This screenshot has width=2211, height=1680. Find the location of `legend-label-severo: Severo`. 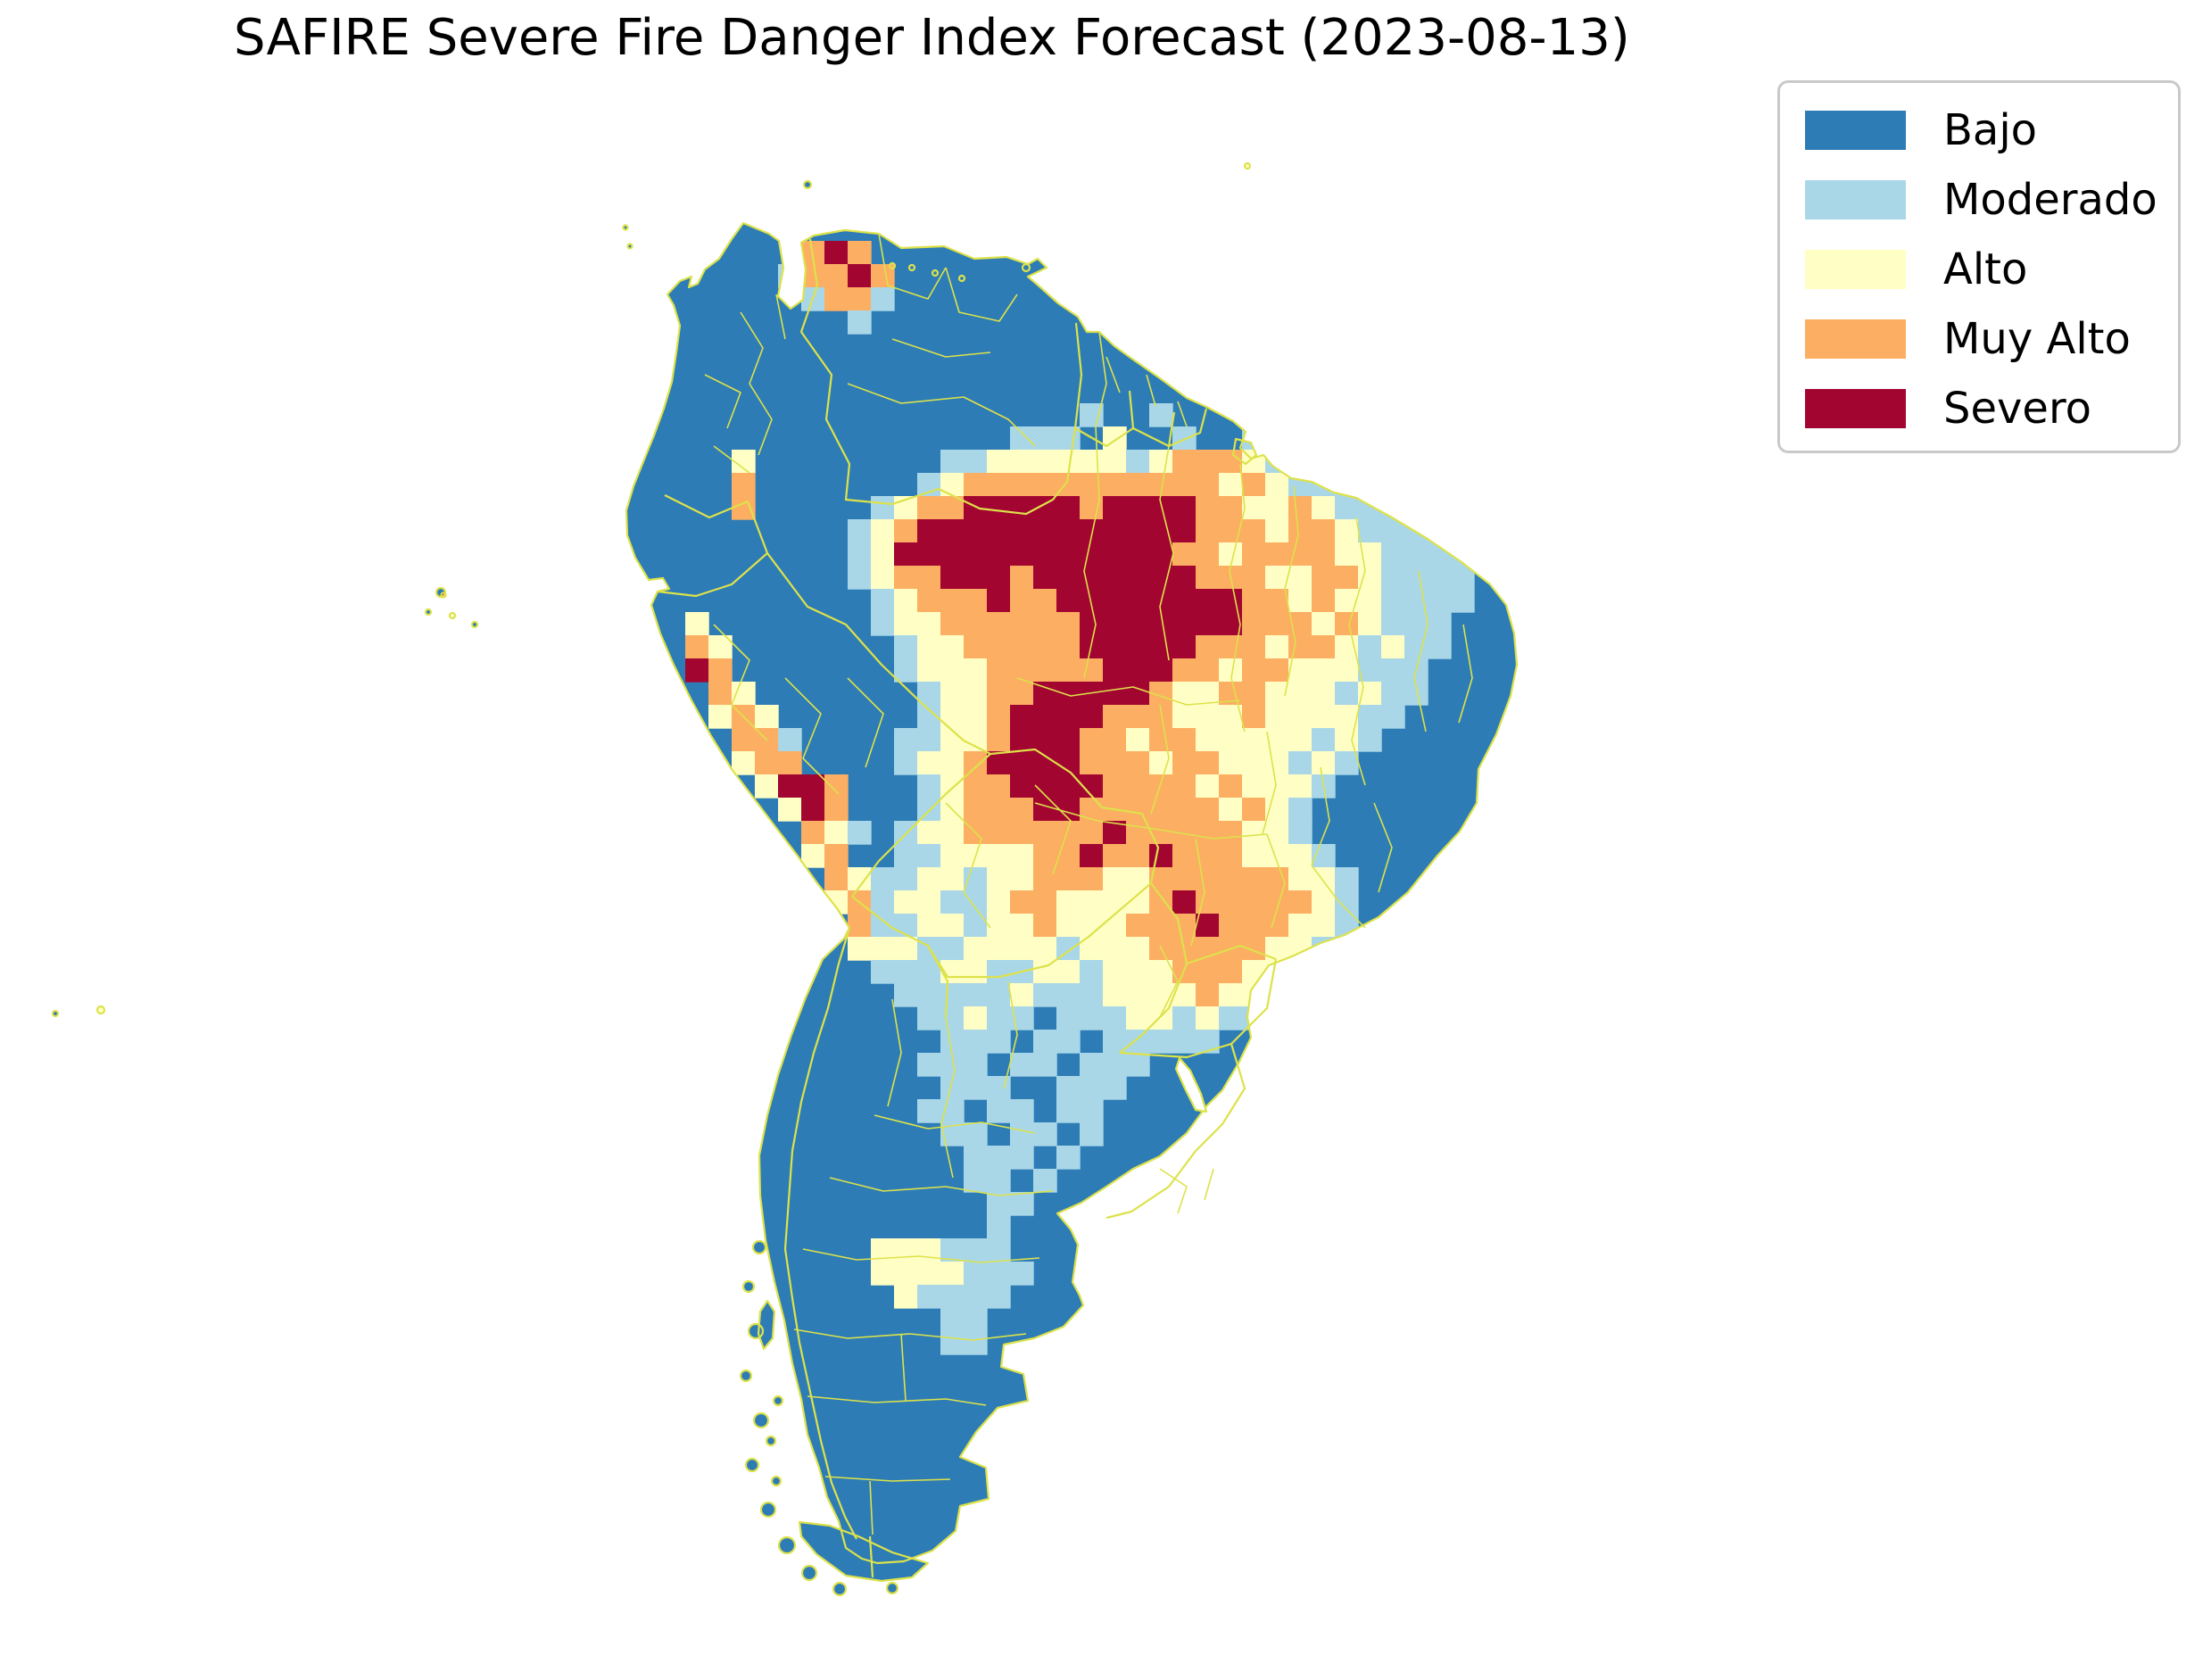

legend-label-severo: Severo is located at coordinates (2017, 409).